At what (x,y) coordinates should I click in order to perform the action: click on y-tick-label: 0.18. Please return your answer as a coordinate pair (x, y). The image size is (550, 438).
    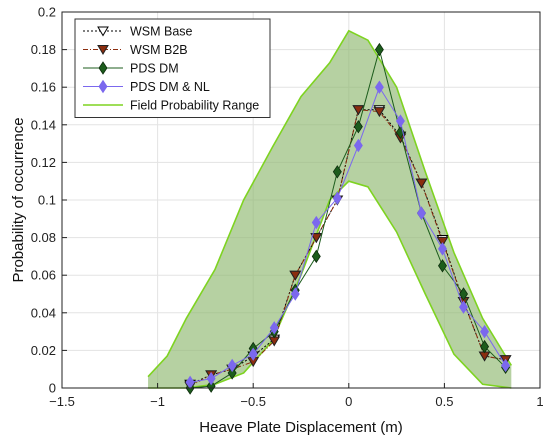
    Looking at the image, I should click on (43, 49).